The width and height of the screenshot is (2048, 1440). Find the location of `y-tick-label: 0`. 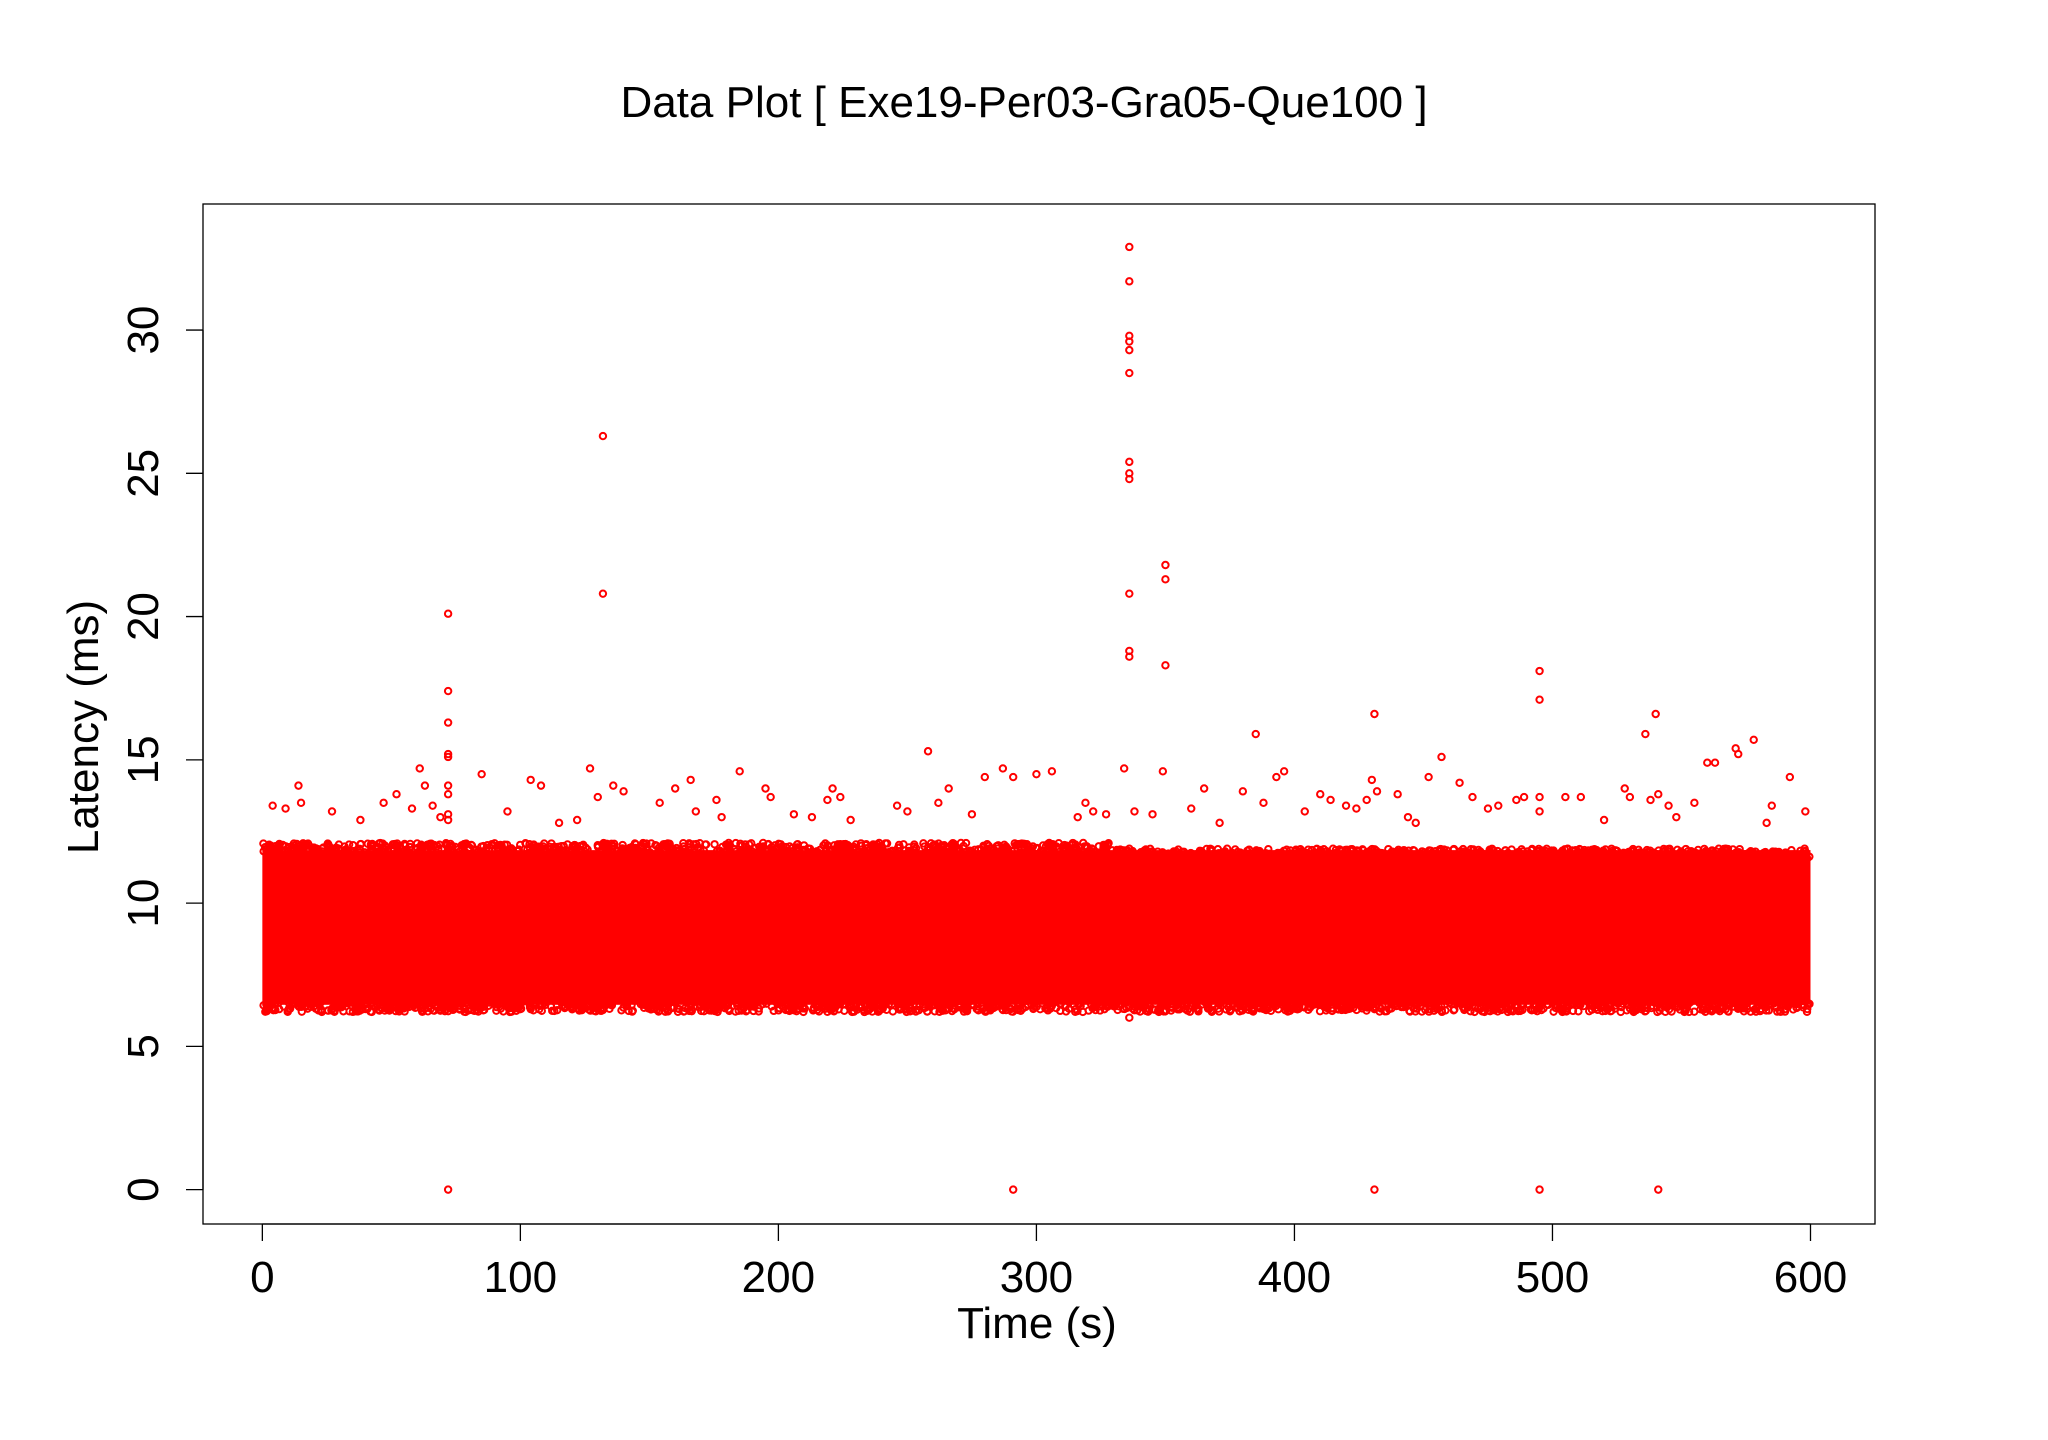

y-tick-label: 0 is located at coordinates (143, 1189).